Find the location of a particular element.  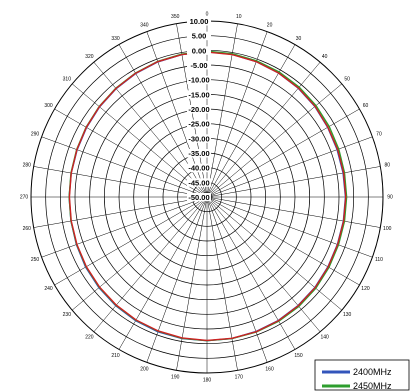

legend: 2400MHz 2450MHz is located at coordinates (362, 375).